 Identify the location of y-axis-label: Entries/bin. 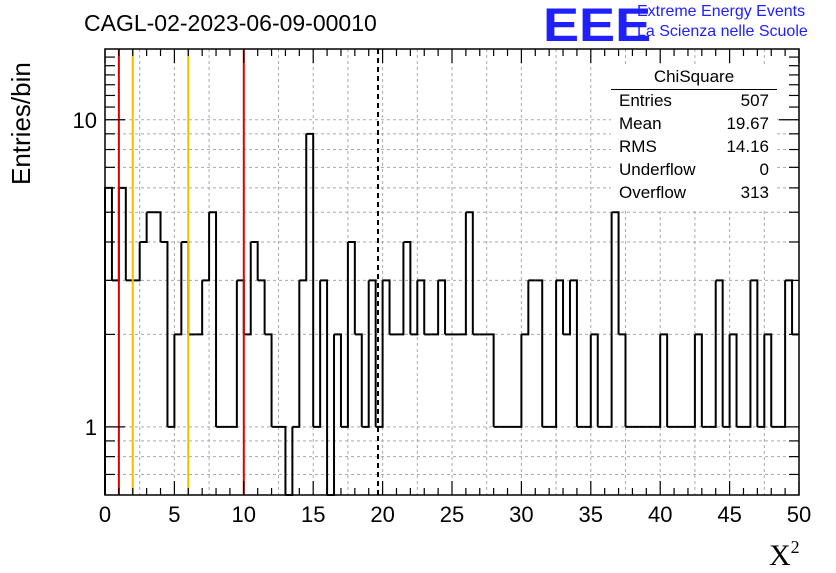
(21, 123).